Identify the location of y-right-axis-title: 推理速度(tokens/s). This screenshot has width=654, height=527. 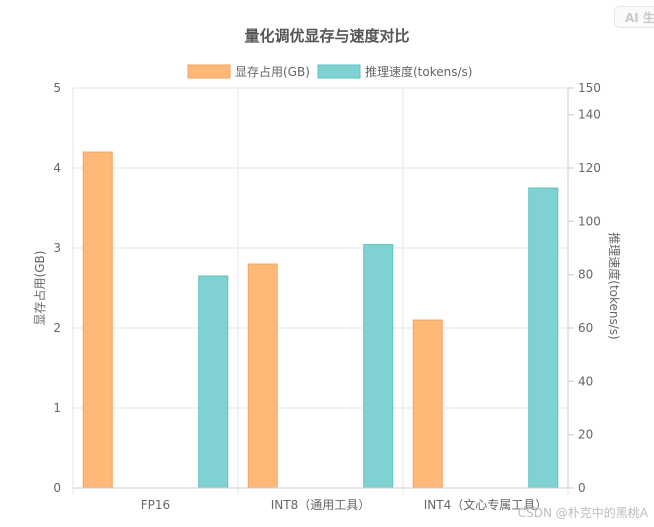
(614, 285).